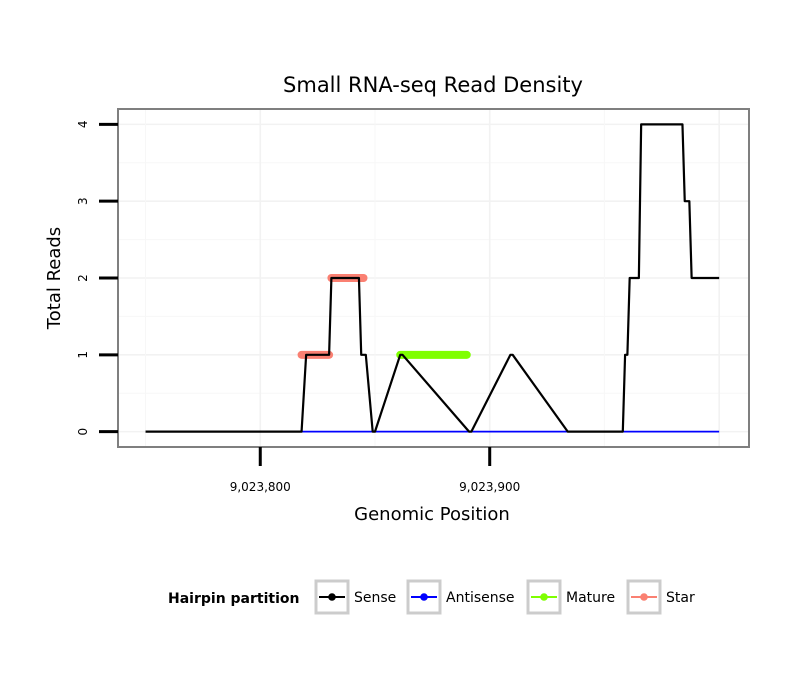  Describe the element at coordinates (83, 278) in the screenshot. I see `y-tick-label: 2` at that location.